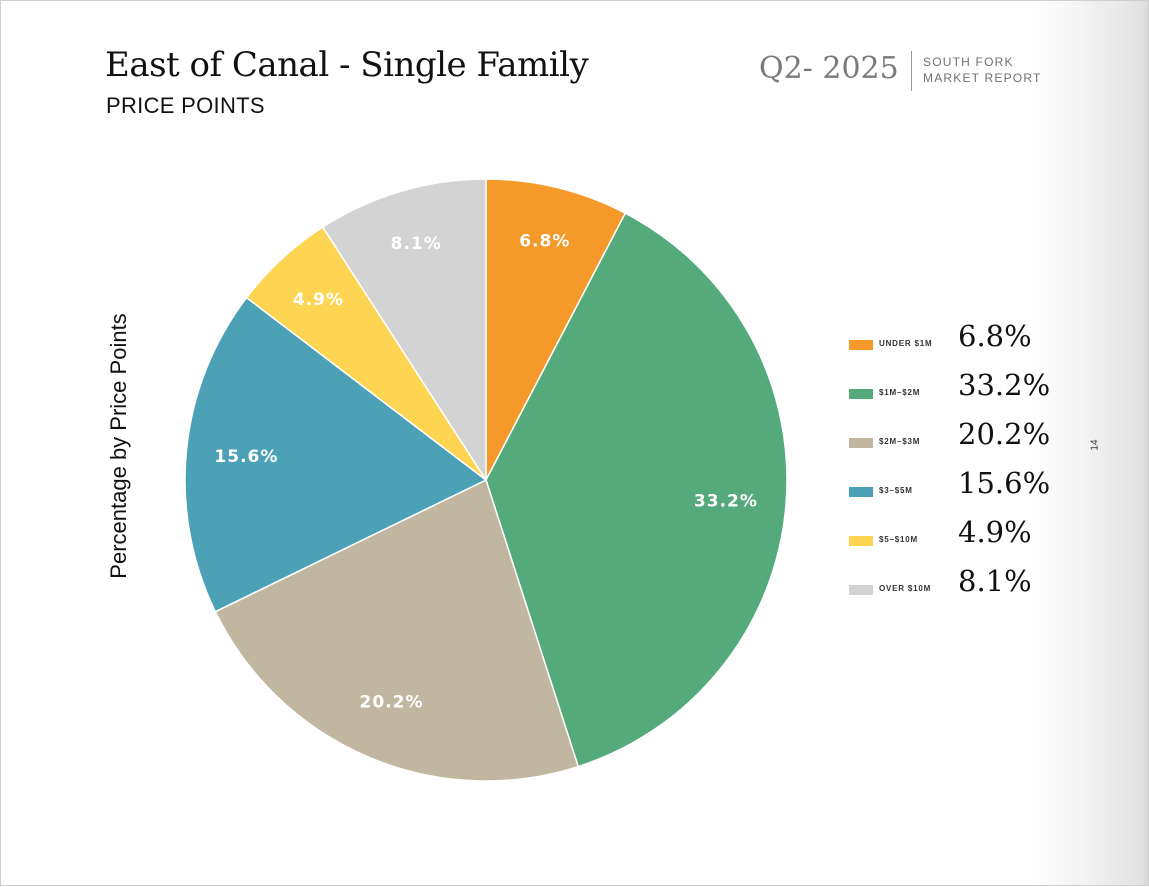  I want to click on legend-label: $5–$10M, so click(898, 539).